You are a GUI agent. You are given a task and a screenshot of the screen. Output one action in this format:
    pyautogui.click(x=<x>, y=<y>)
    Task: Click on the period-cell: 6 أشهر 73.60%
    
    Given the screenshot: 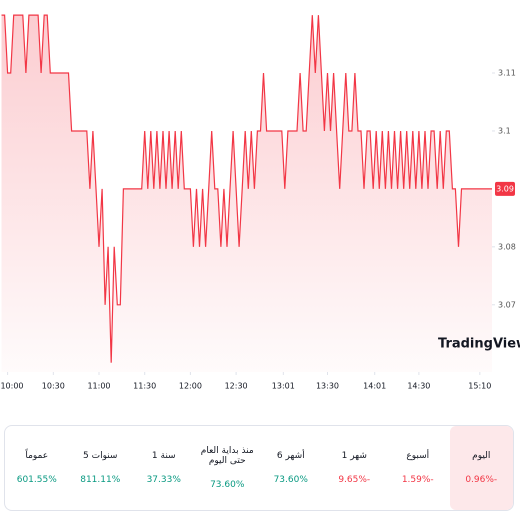 What is the action you would take?
    pyautogui.click(x=291, y=468)
    